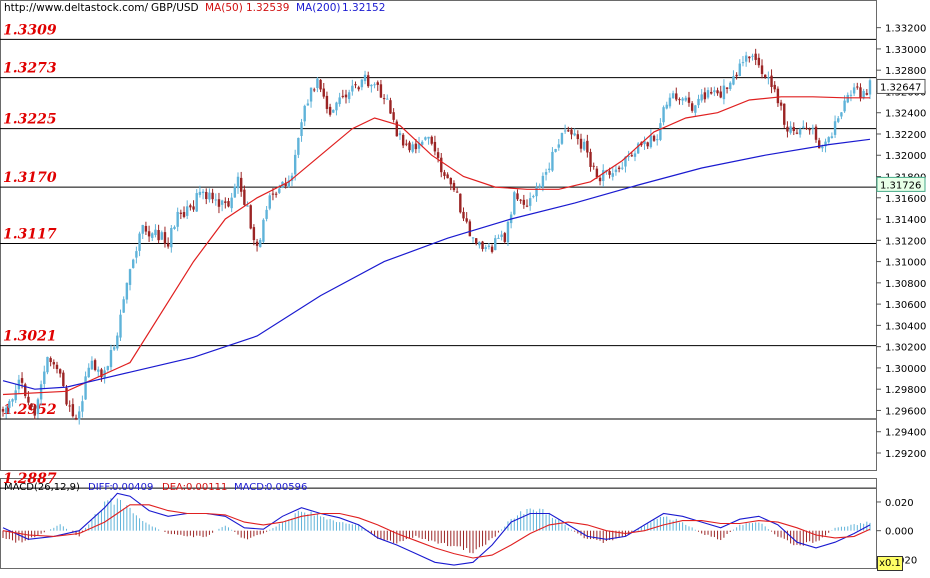 Image resolution: width=930 pixels, height=578 pixels. Describe the element at coordinates (30, 479) in the screenshot. I see `level-label: 1.2887` at that location.